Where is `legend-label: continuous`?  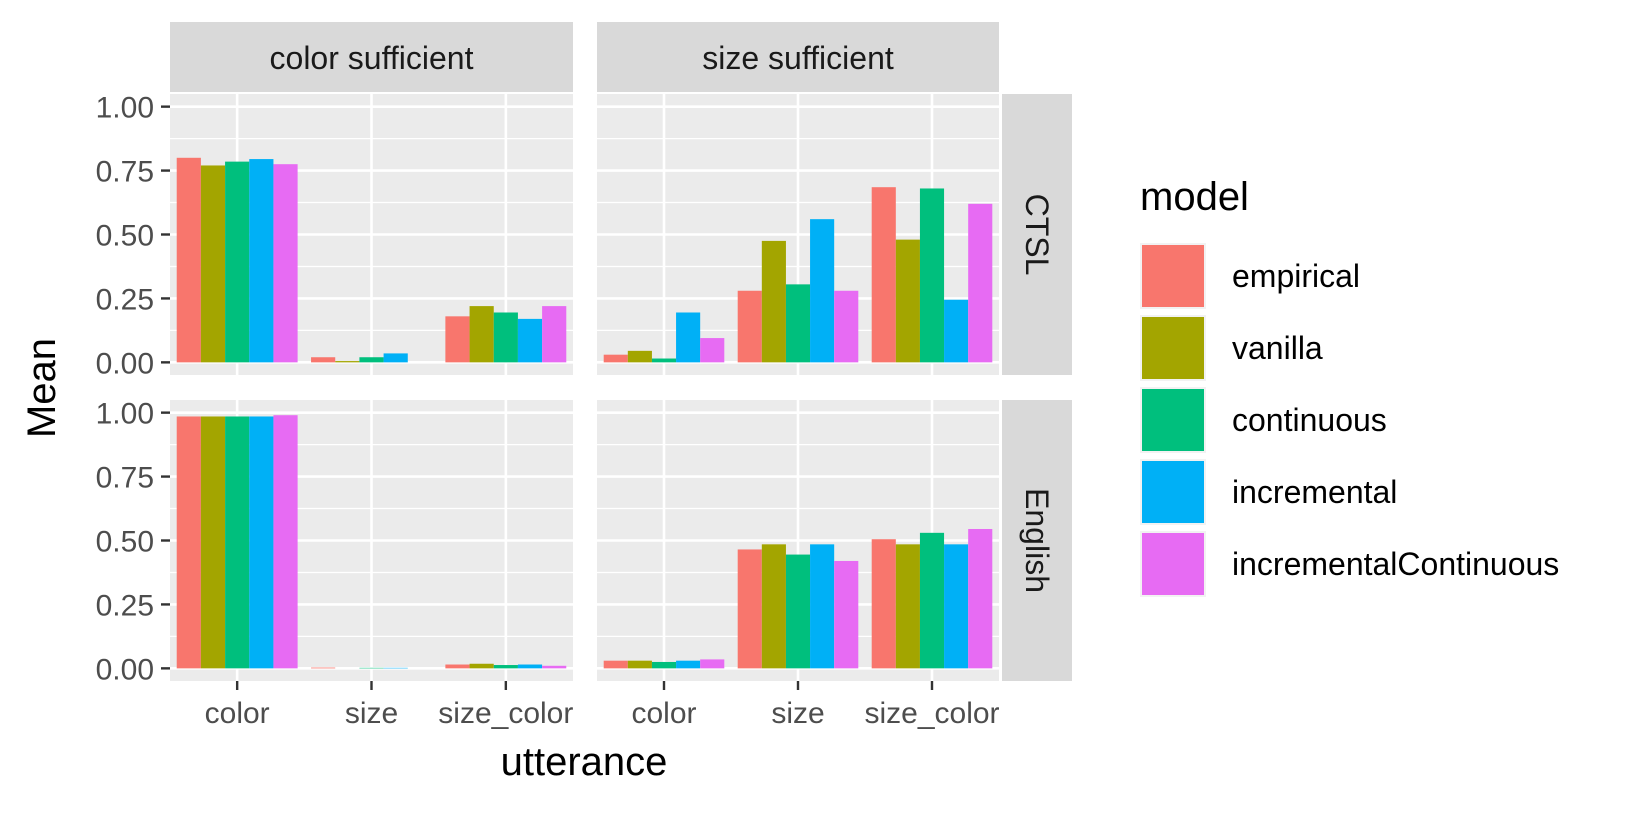
legend-label: continuous is located at coordinates (1309, 420).